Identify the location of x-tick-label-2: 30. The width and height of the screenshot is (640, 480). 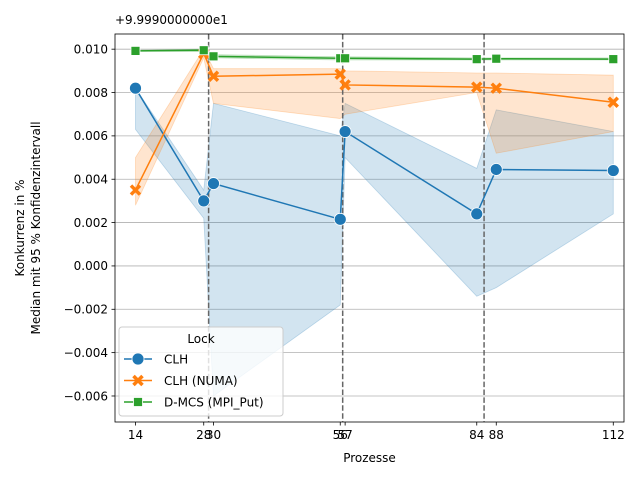
(213, 435).